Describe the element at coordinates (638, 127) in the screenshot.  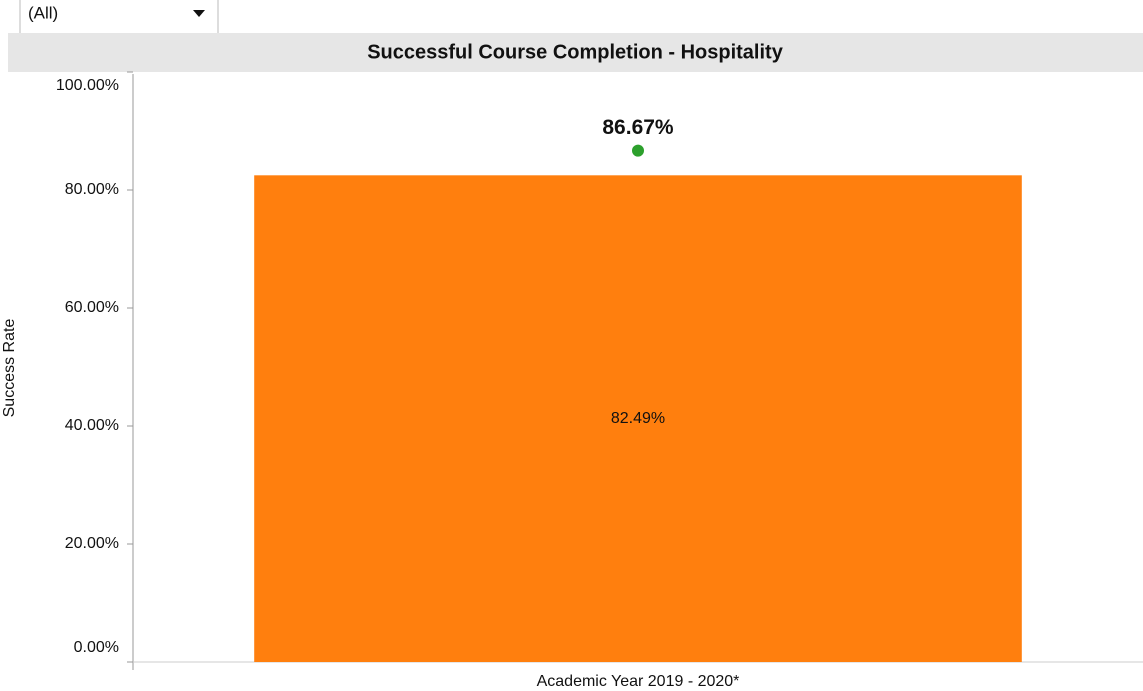
I see `point-value-label: 86.67%` at that location.